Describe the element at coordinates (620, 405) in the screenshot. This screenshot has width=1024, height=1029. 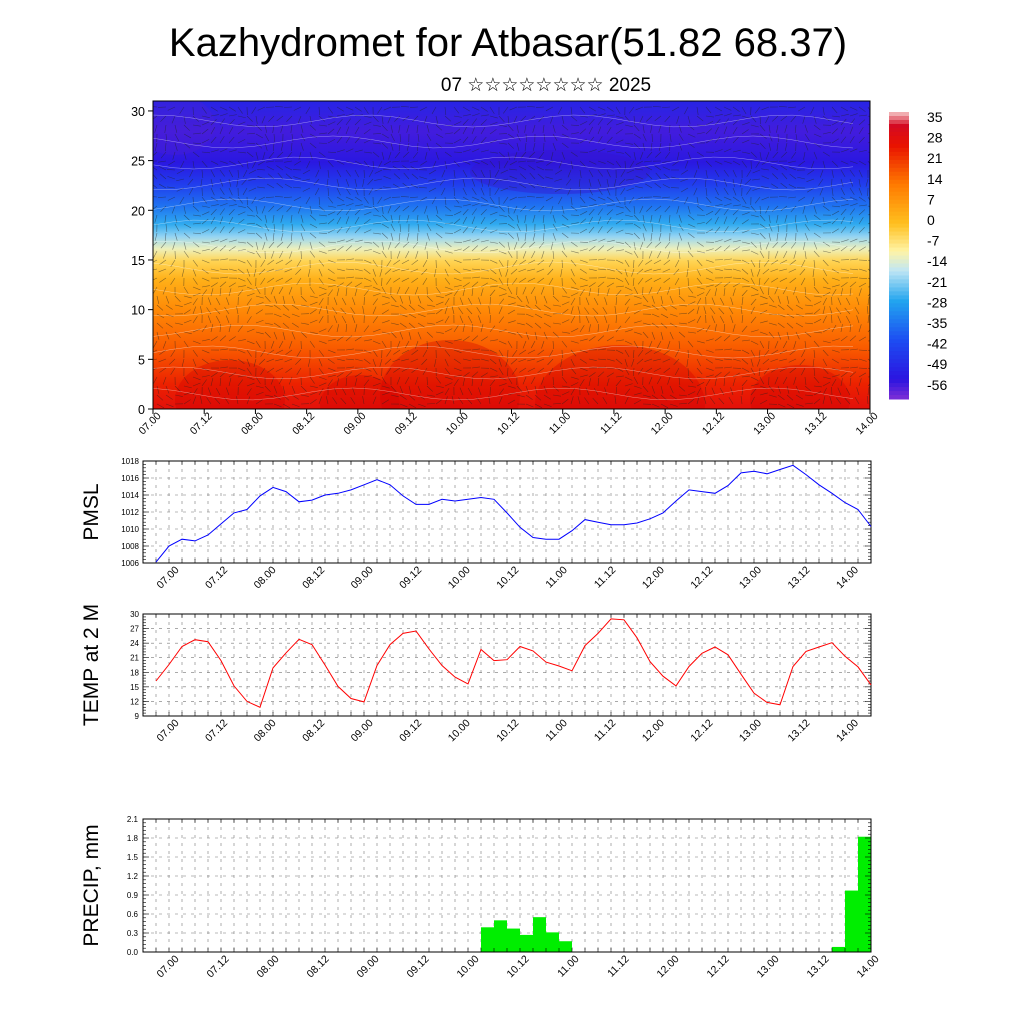
I see `warm-core` at that location.